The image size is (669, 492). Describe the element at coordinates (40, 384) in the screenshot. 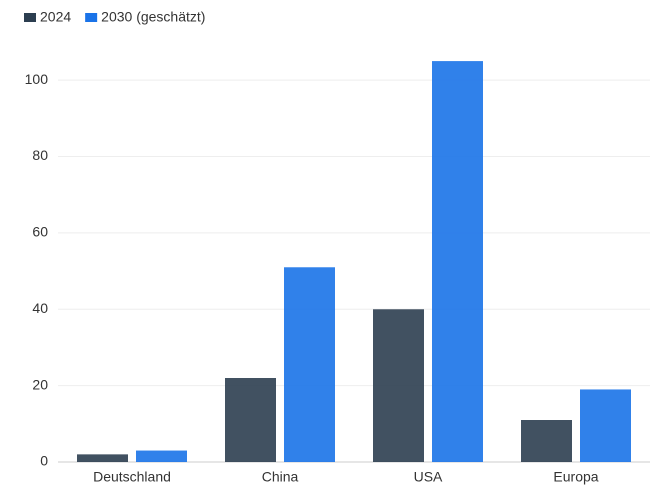

I see `y-tick-label: 20` at that location.